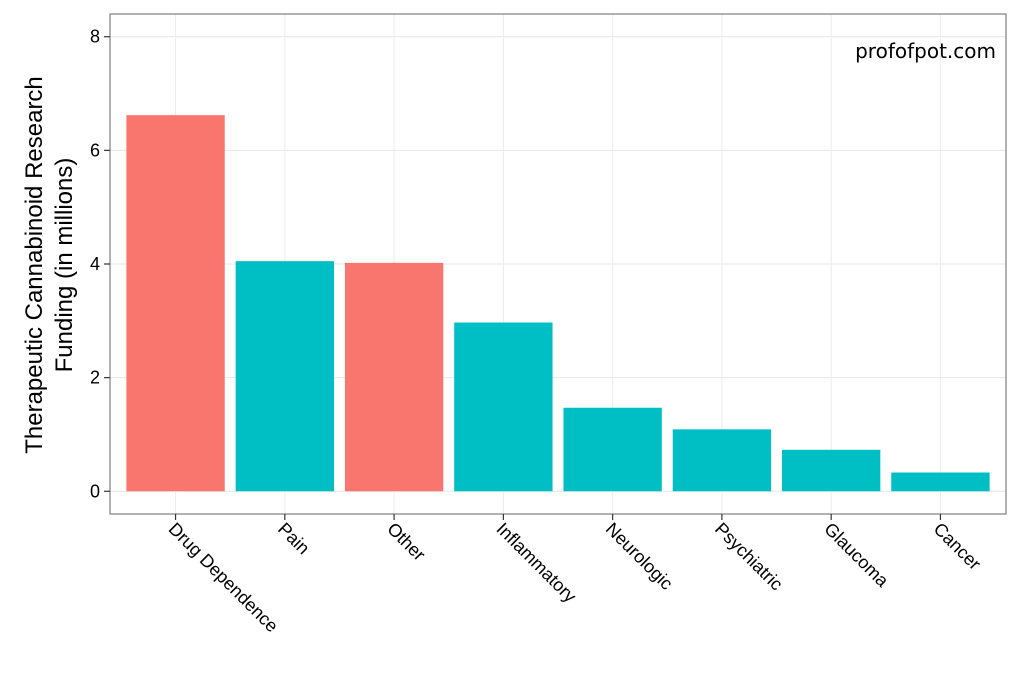 The height and width of the screenshot is (683, 1024). I want to click on x-tick-label: Pain, so click(294, 539).